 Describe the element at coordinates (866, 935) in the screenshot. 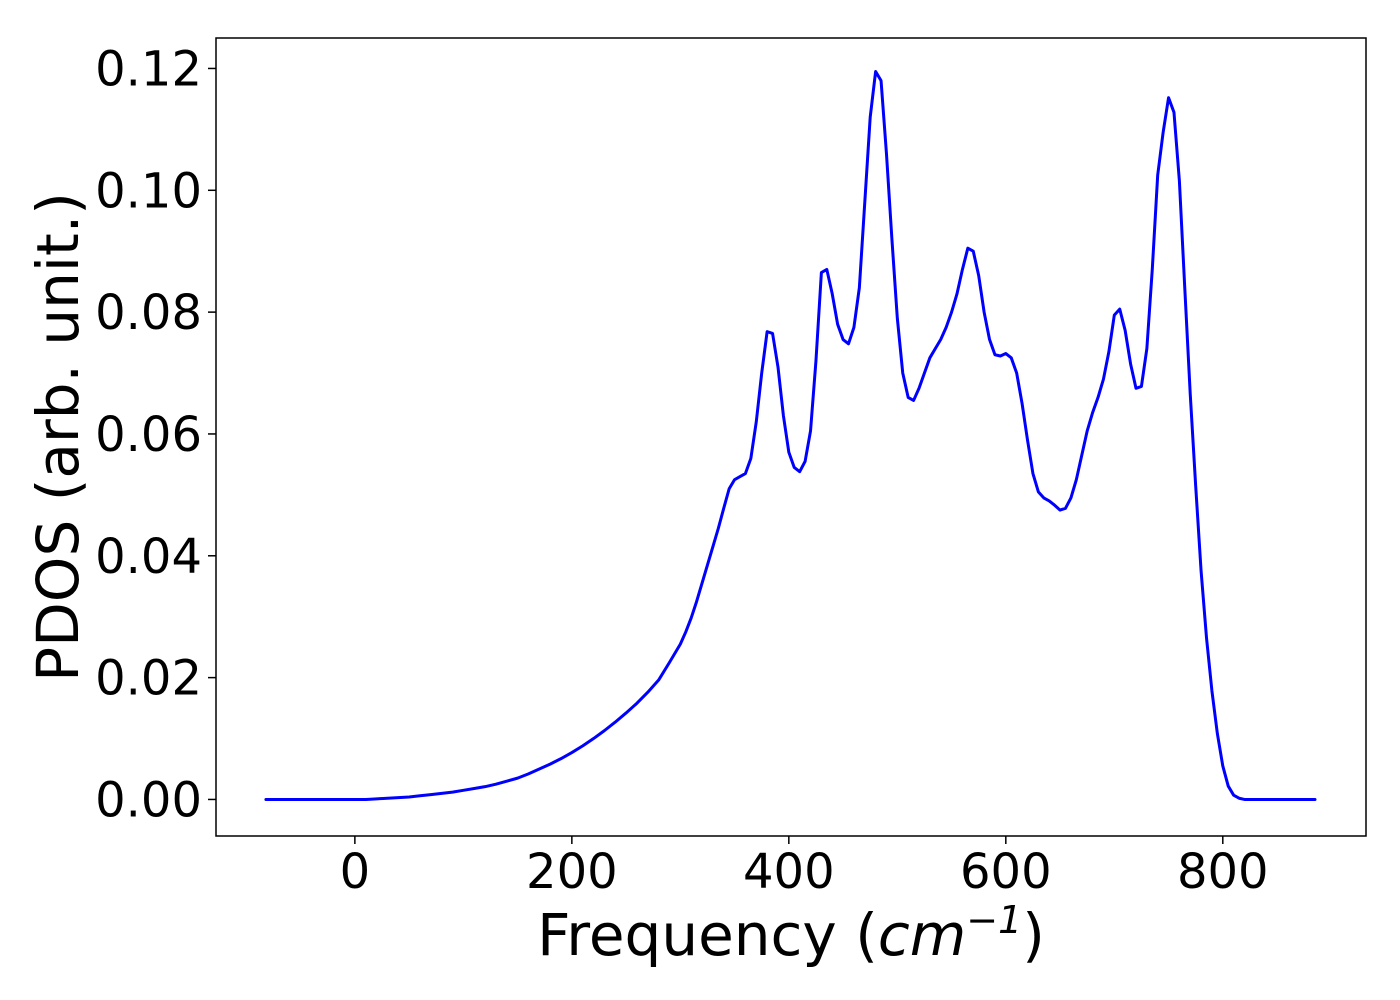

I see `x-axis-unit-open: (` at that location.